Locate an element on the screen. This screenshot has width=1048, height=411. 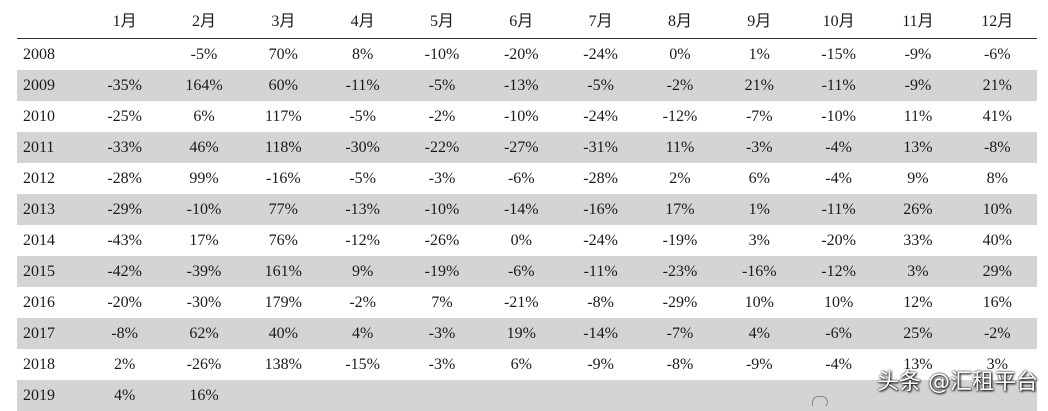
table-cell: 33% is located at coordinates (918, 240).